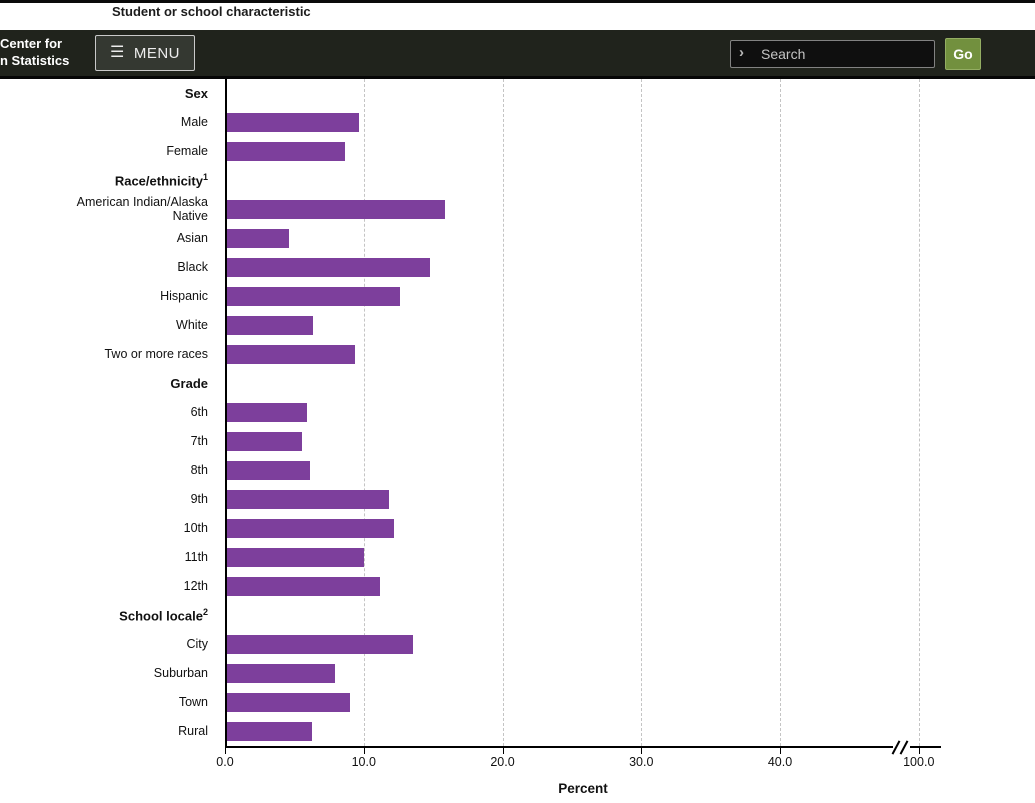 The height and width of the screenshot is (803, 1035). What do you see at coordinates (293, 122) in the screenshot?
I see `bar-male` at bounding box center [293, 122].